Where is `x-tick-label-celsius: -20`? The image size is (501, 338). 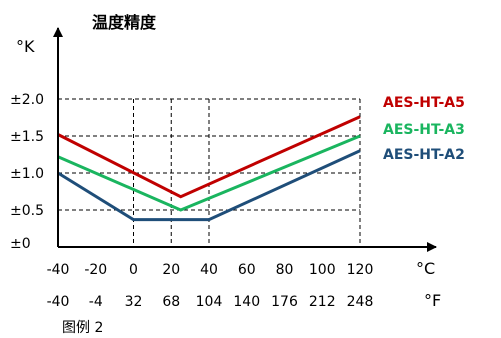
x-tick-label-celsius: -20 is located at coordinates (95, 270).